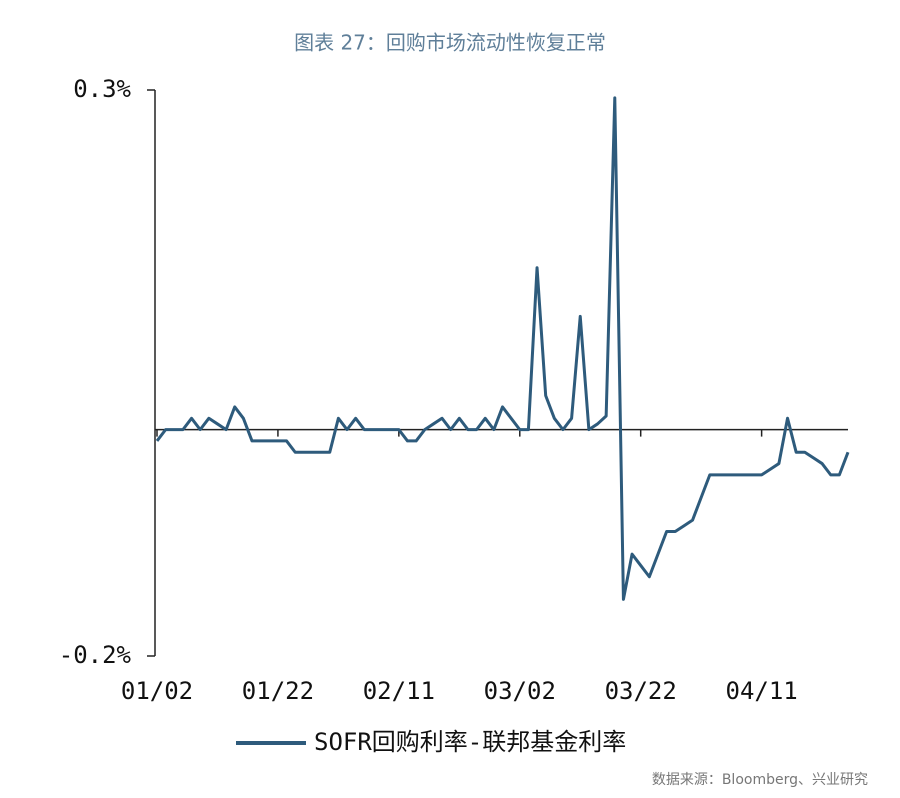 The image size is (900, 798). Describe the element at coordinates (157, 691) in the screenshot. I see `x-tick-label: 01/02` at that location.